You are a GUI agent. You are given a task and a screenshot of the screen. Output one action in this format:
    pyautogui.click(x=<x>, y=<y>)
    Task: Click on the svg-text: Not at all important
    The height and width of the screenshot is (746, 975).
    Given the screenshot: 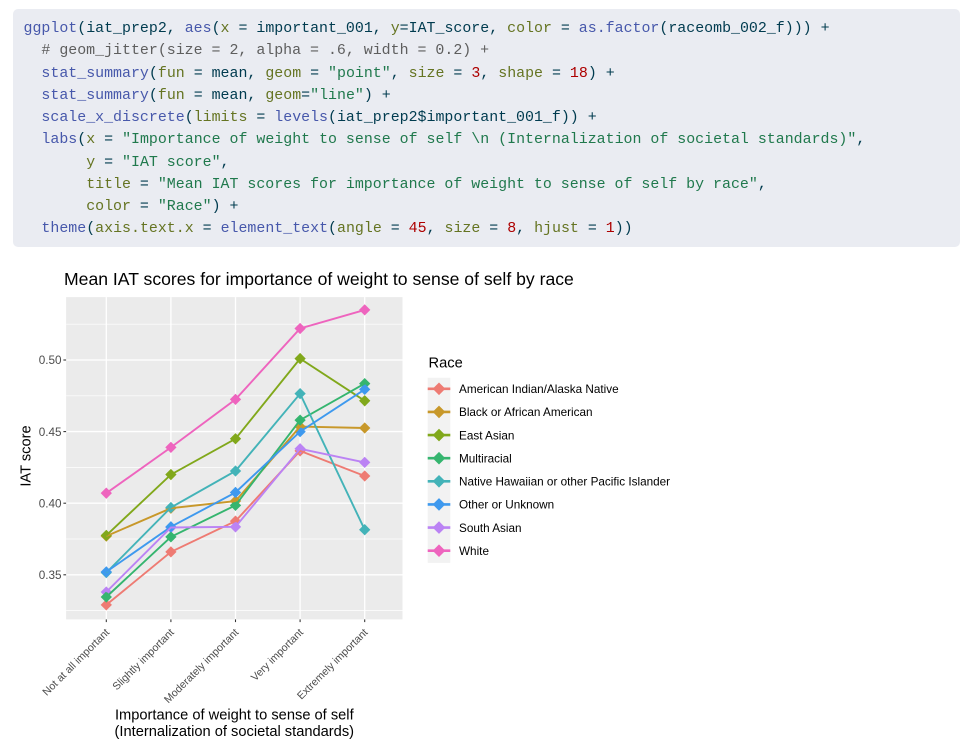 What is the action you would take?
    pyautogui.click(x=76, y=663)
    